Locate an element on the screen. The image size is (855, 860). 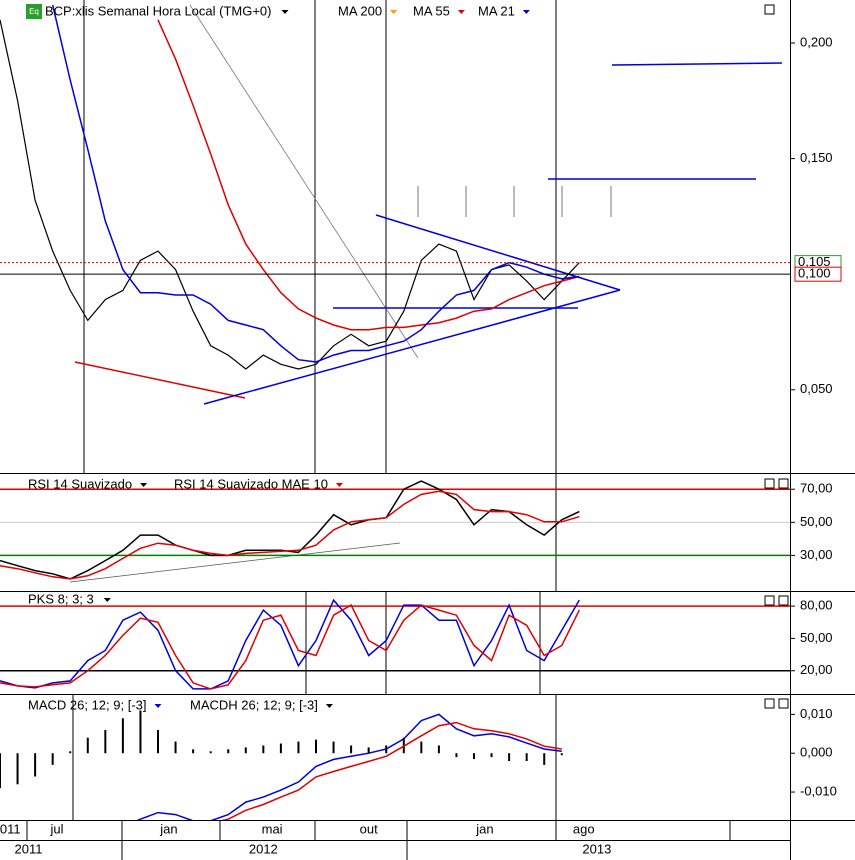
legend-title: PKS 8; 3; 3 is located at coordinates (61, 598).